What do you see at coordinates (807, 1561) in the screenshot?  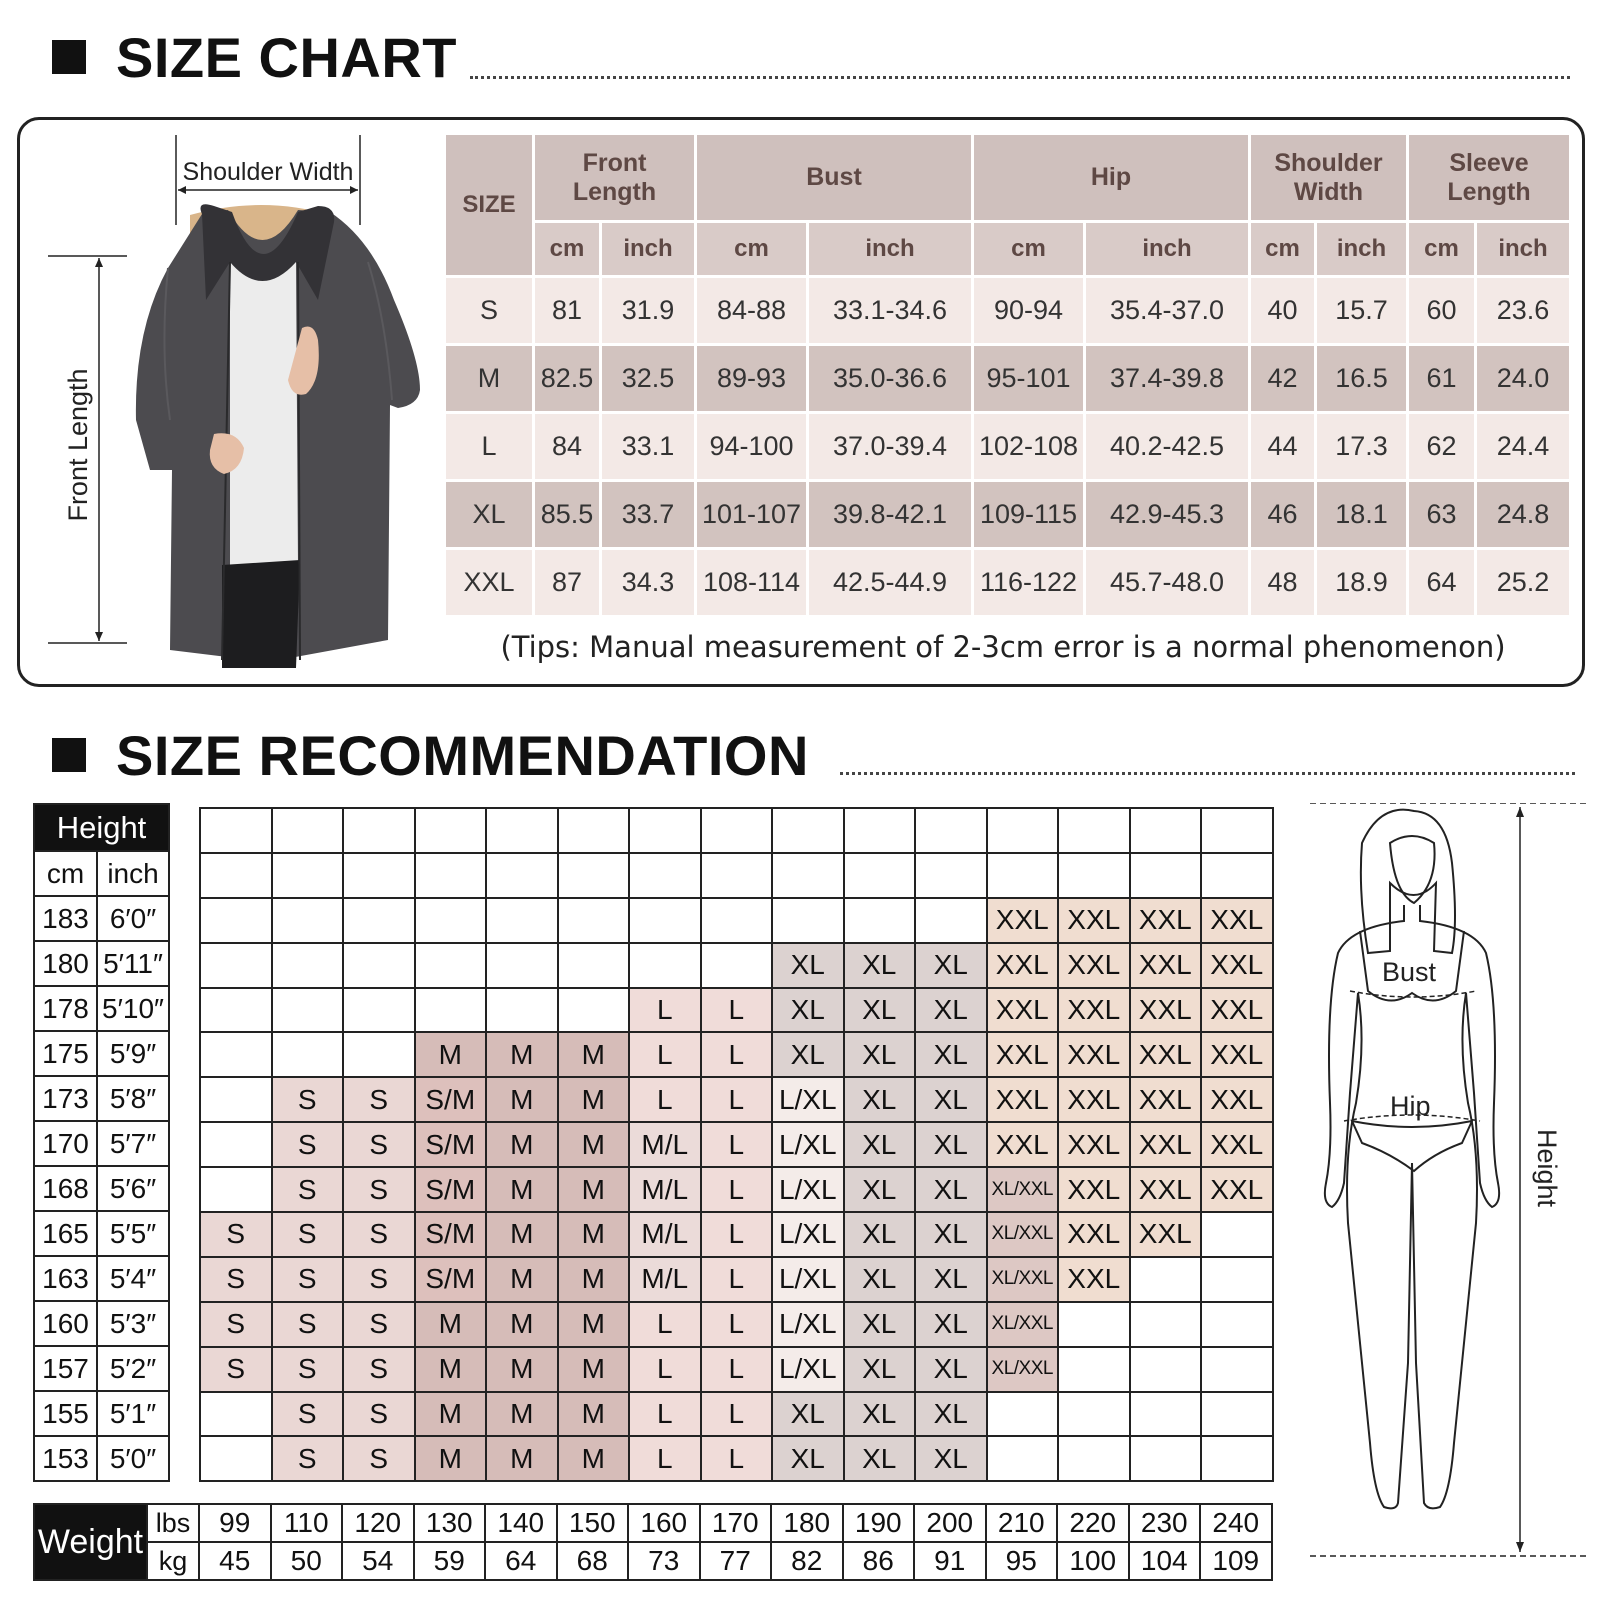 I see `weight-kg: 82` at bounding box center [807, 1561].